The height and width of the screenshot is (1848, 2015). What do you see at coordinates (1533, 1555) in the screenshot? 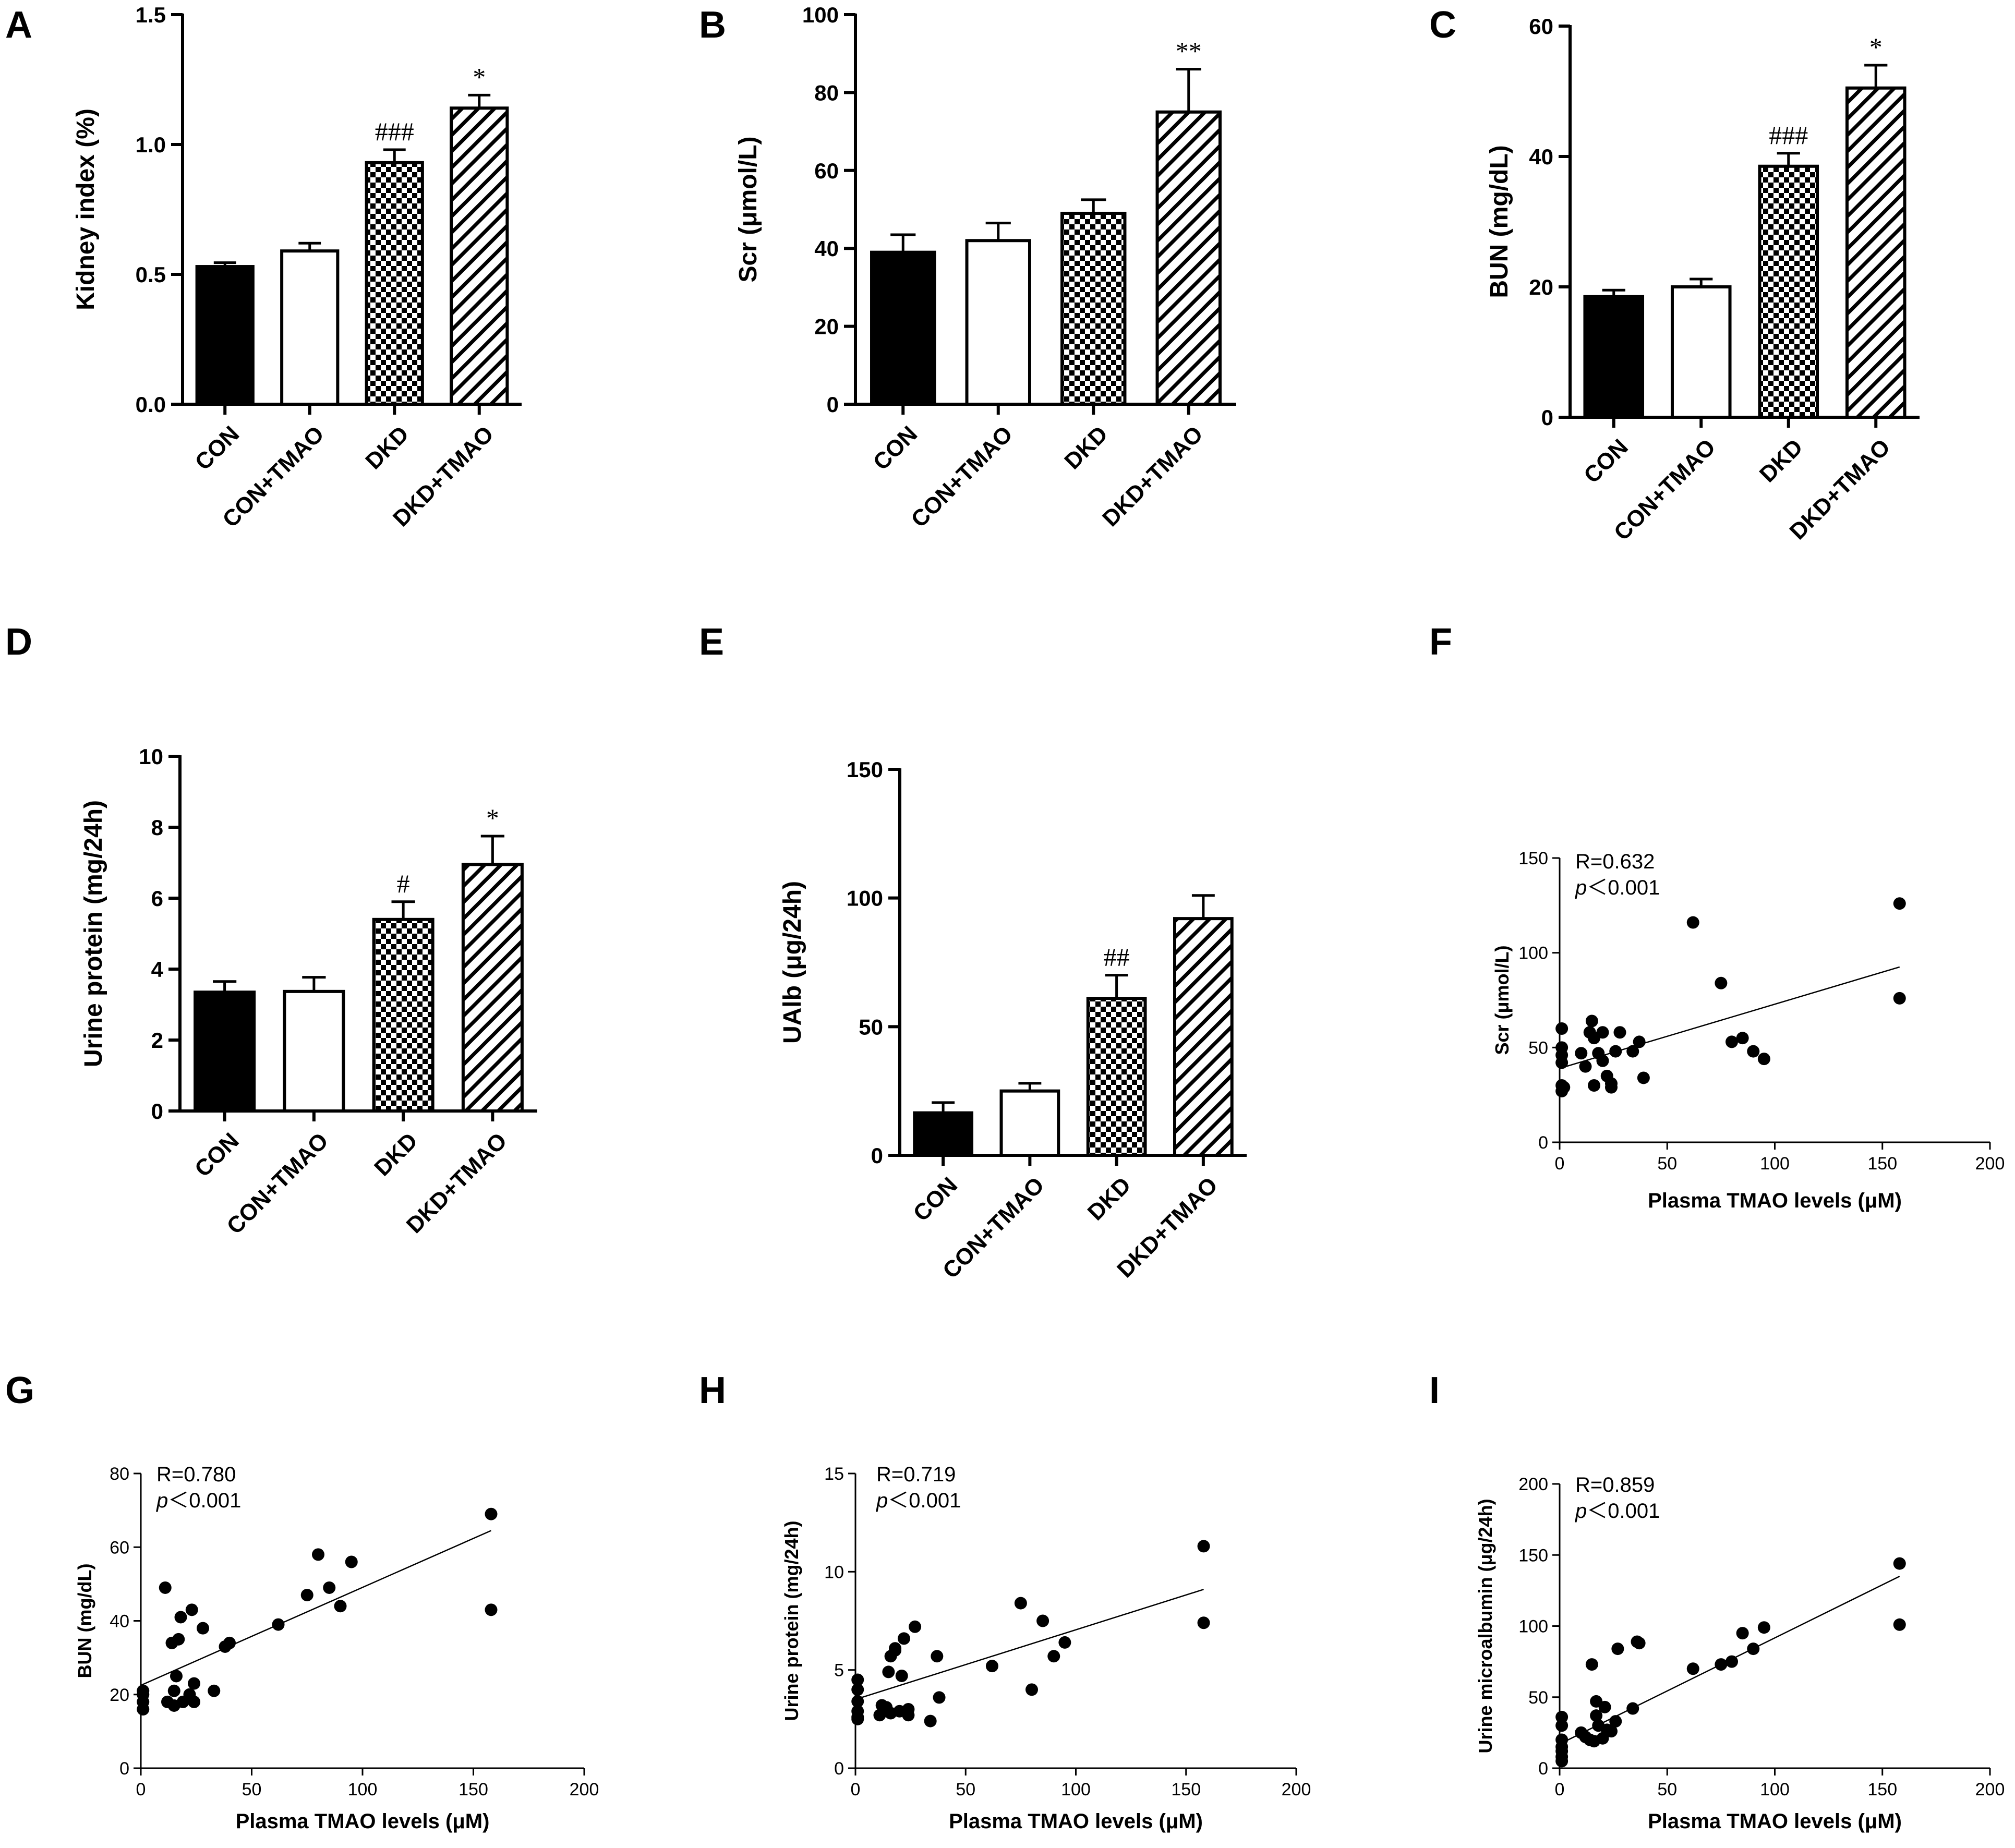
I see `i-y-tick-label: 150` at bounding box center [1533, 1555].